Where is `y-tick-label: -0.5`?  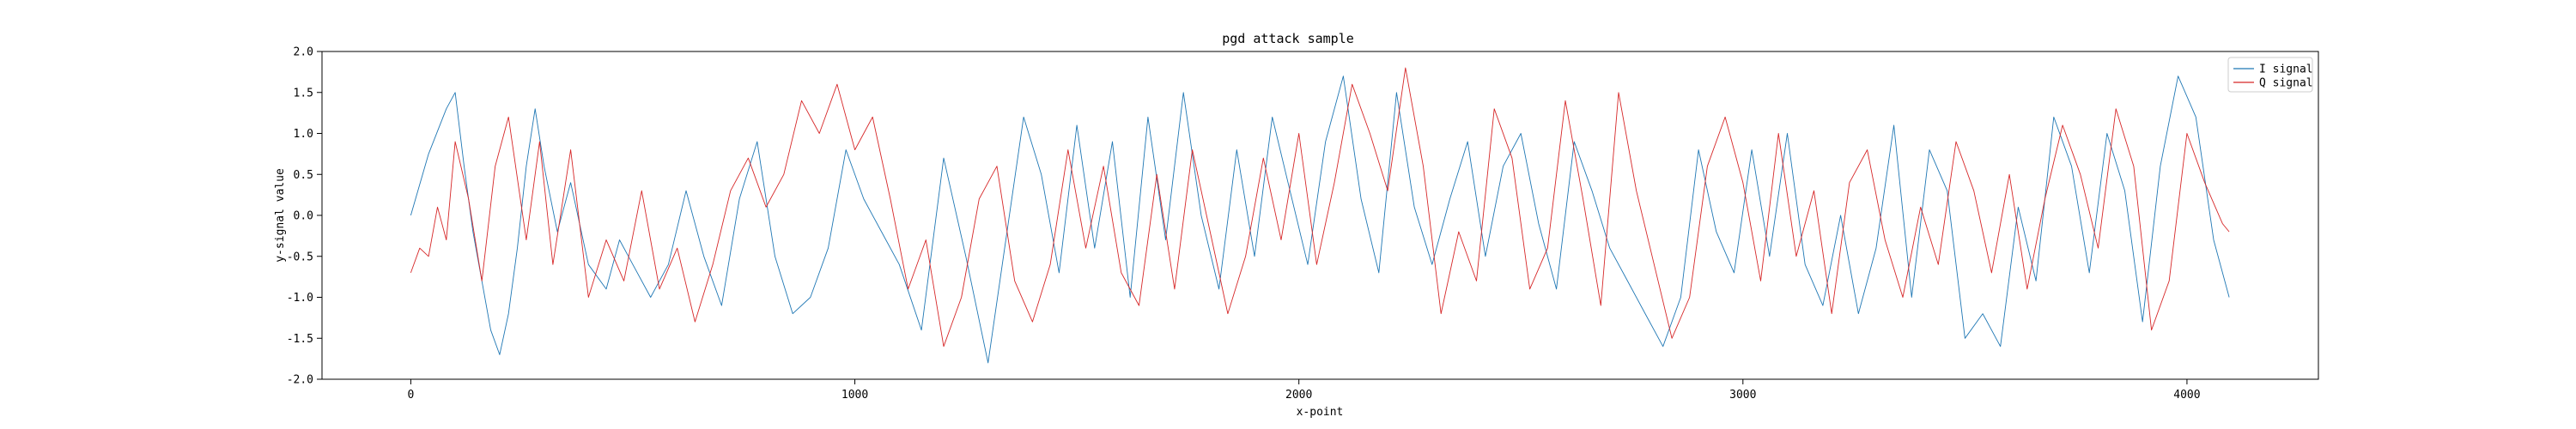 y-tick-label: -0.5 is located at coordinates (300, 257).